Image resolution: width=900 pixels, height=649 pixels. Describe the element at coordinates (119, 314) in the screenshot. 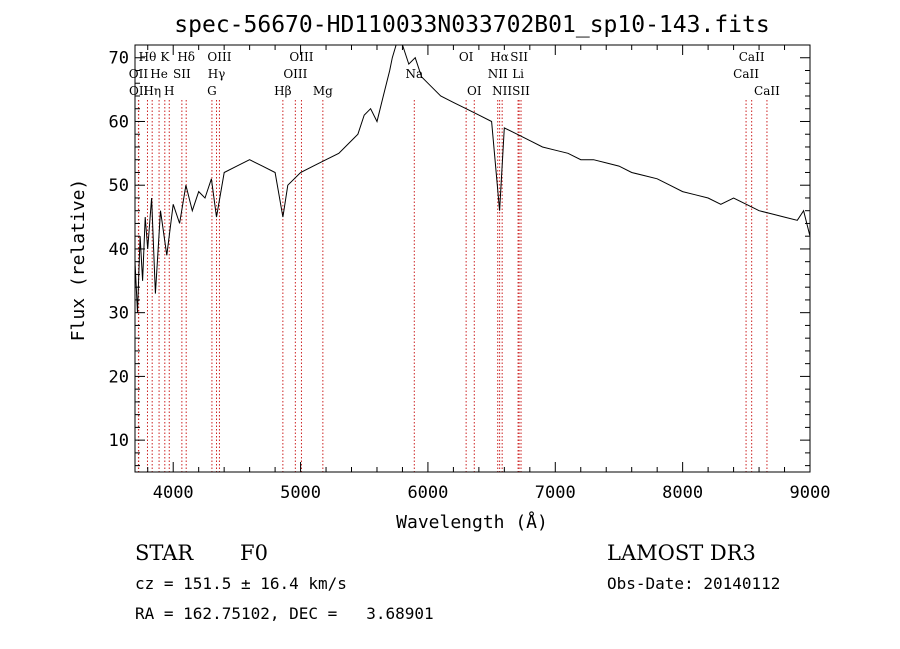

I see `y-tick-label-2: 30` at that location.